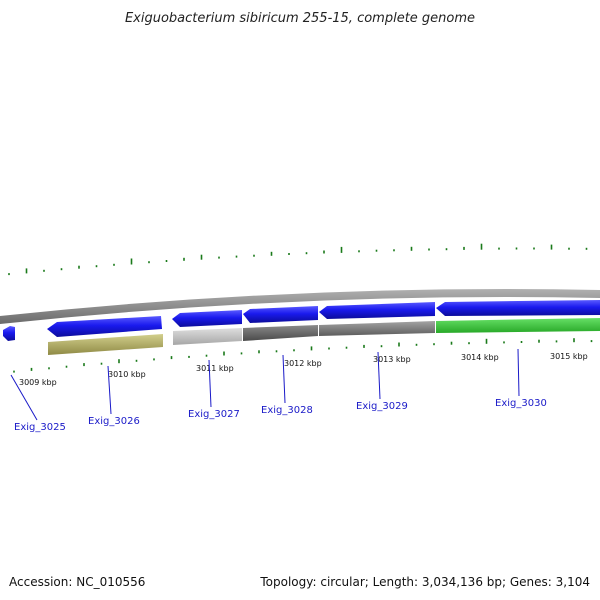 The image size is (600, 600). What do you see at coordinates (127, 374) in the screenshot?
I see `tick-label: 3010 kbp` at bounding box center [127, 374].